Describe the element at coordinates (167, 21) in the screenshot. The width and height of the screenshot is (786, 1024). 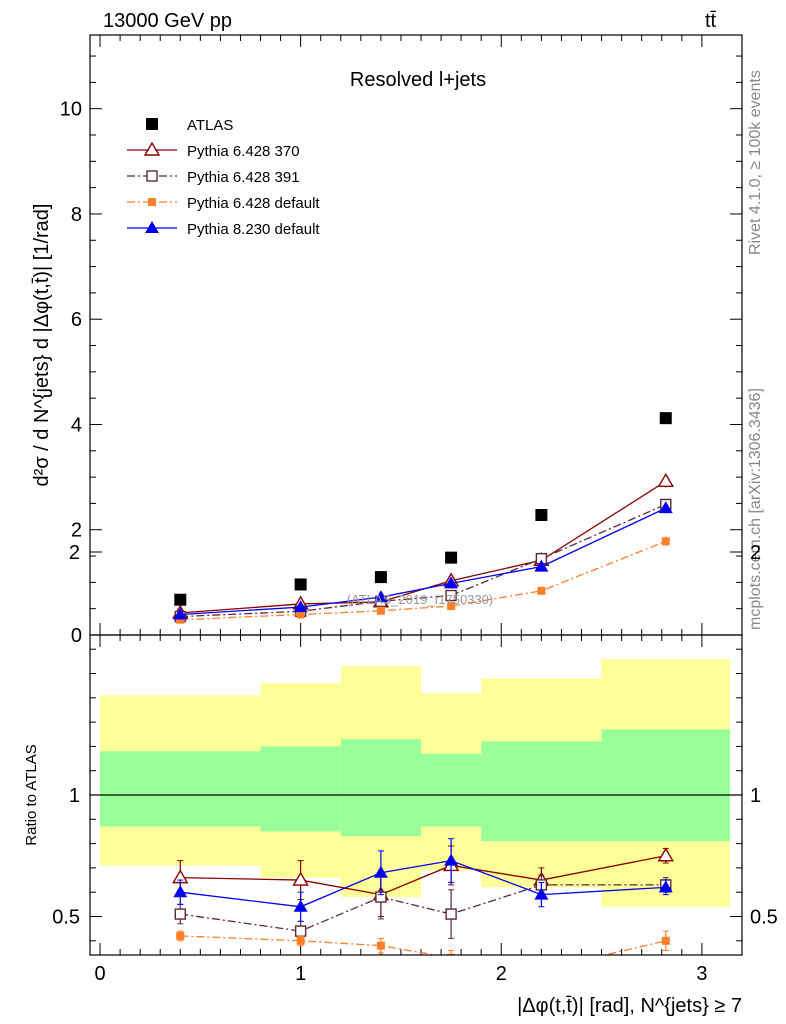
I see `energy-label: 13000 GeV pp` at that location.